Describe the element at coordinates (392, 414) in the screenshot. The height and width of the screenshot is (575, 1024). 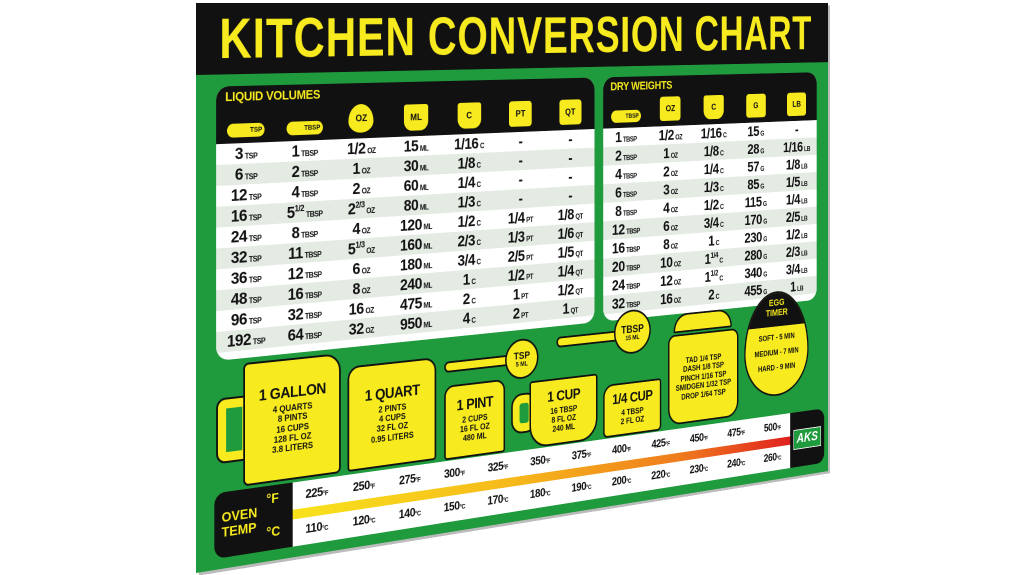
I see `quart-carton: 1 QUART 2 PINTS 4 CUPS 32 FL OZ 0.95 LITERS` at that location.